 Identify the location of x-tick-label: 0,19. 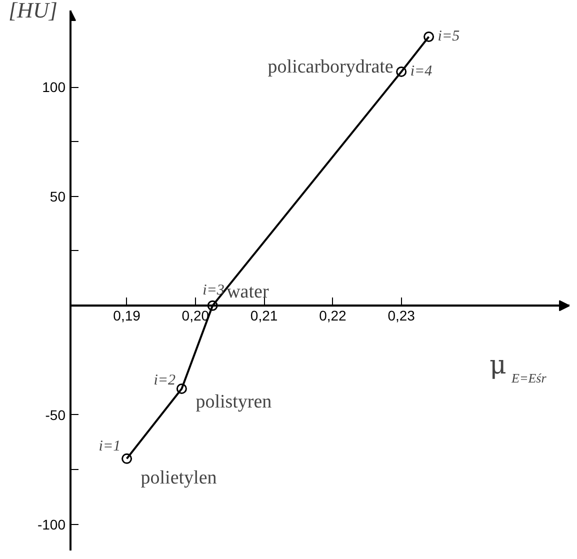
(127, 316).